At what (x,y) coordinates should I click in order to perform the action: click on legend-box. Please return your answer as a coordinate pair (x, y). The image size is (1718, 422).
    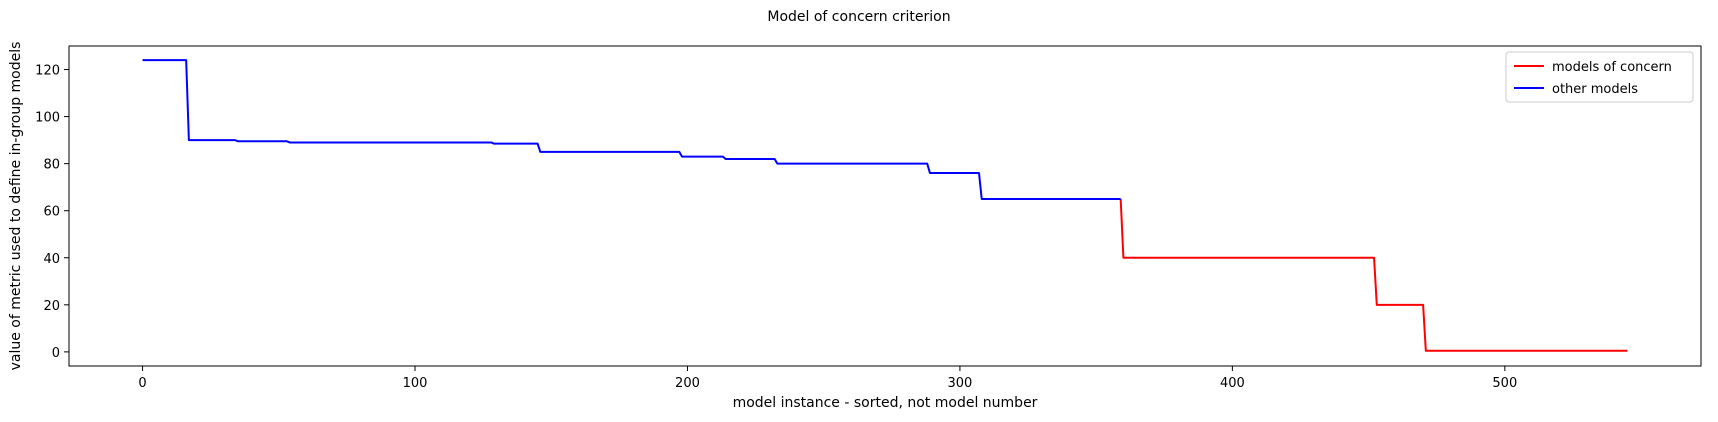
    Looking at the image, I should click on (1599, 77).